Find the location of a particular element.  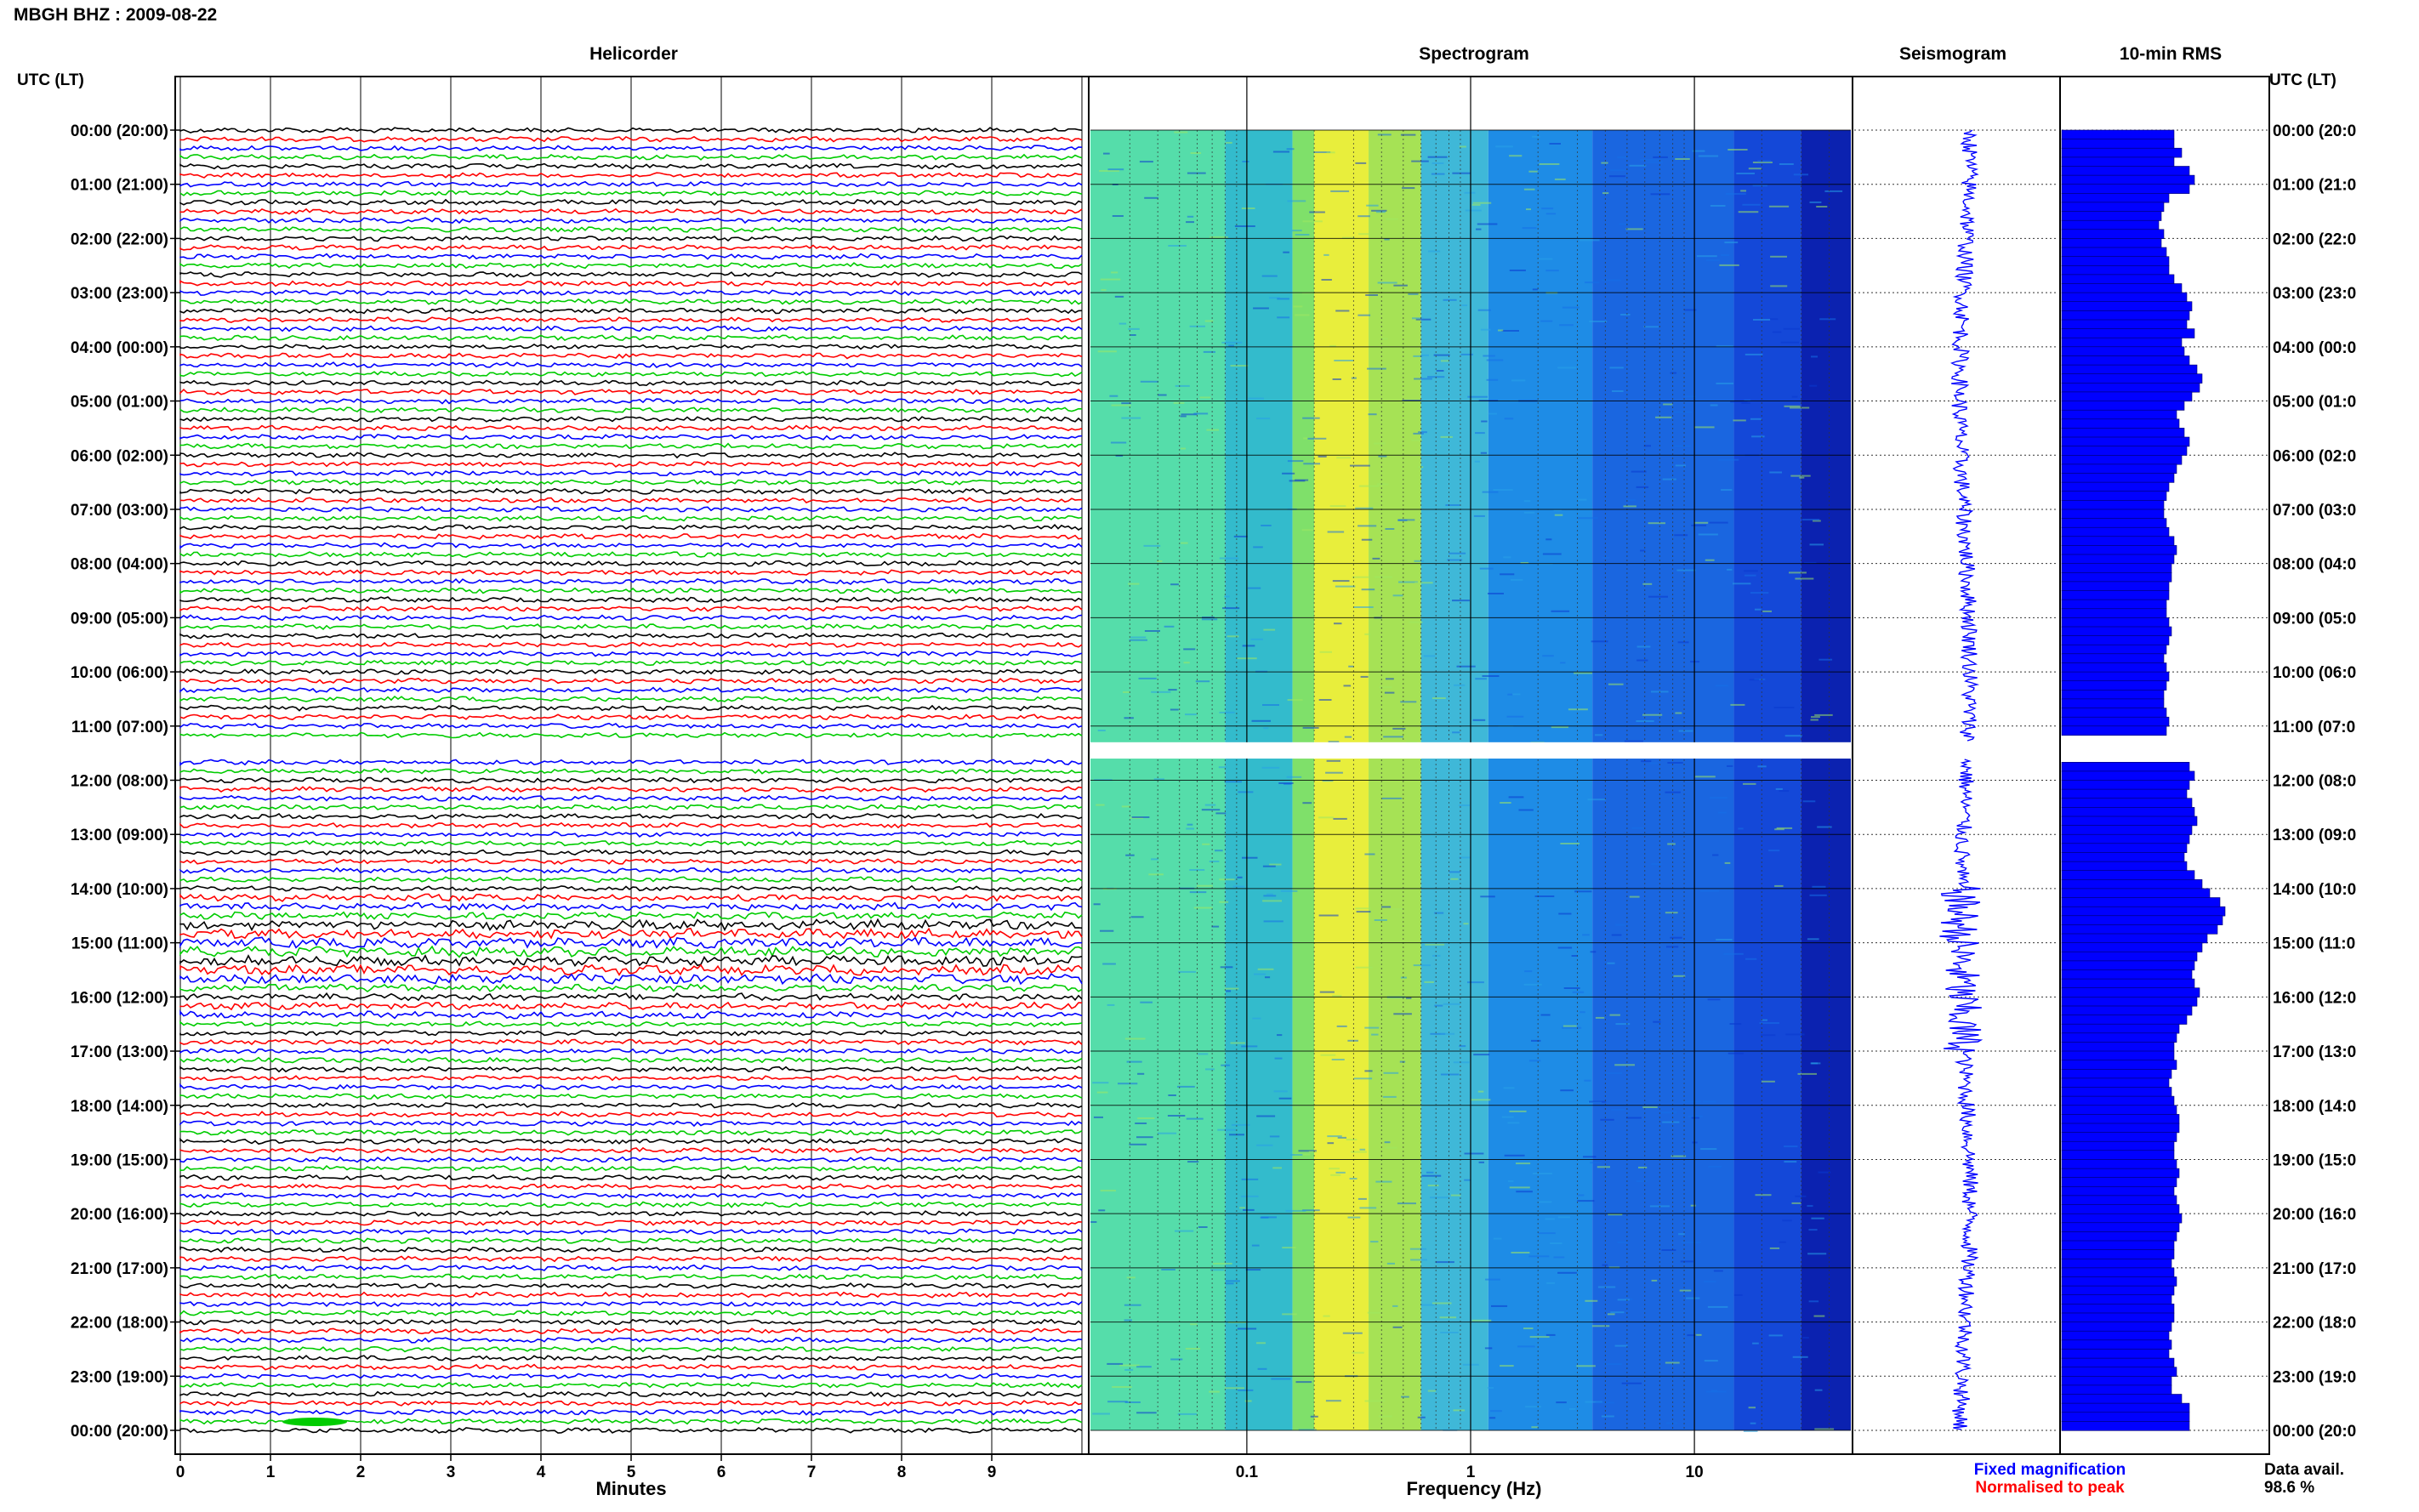

time-tick-label-left: 11:00 (07:00) is located at coordinates (119, 727).